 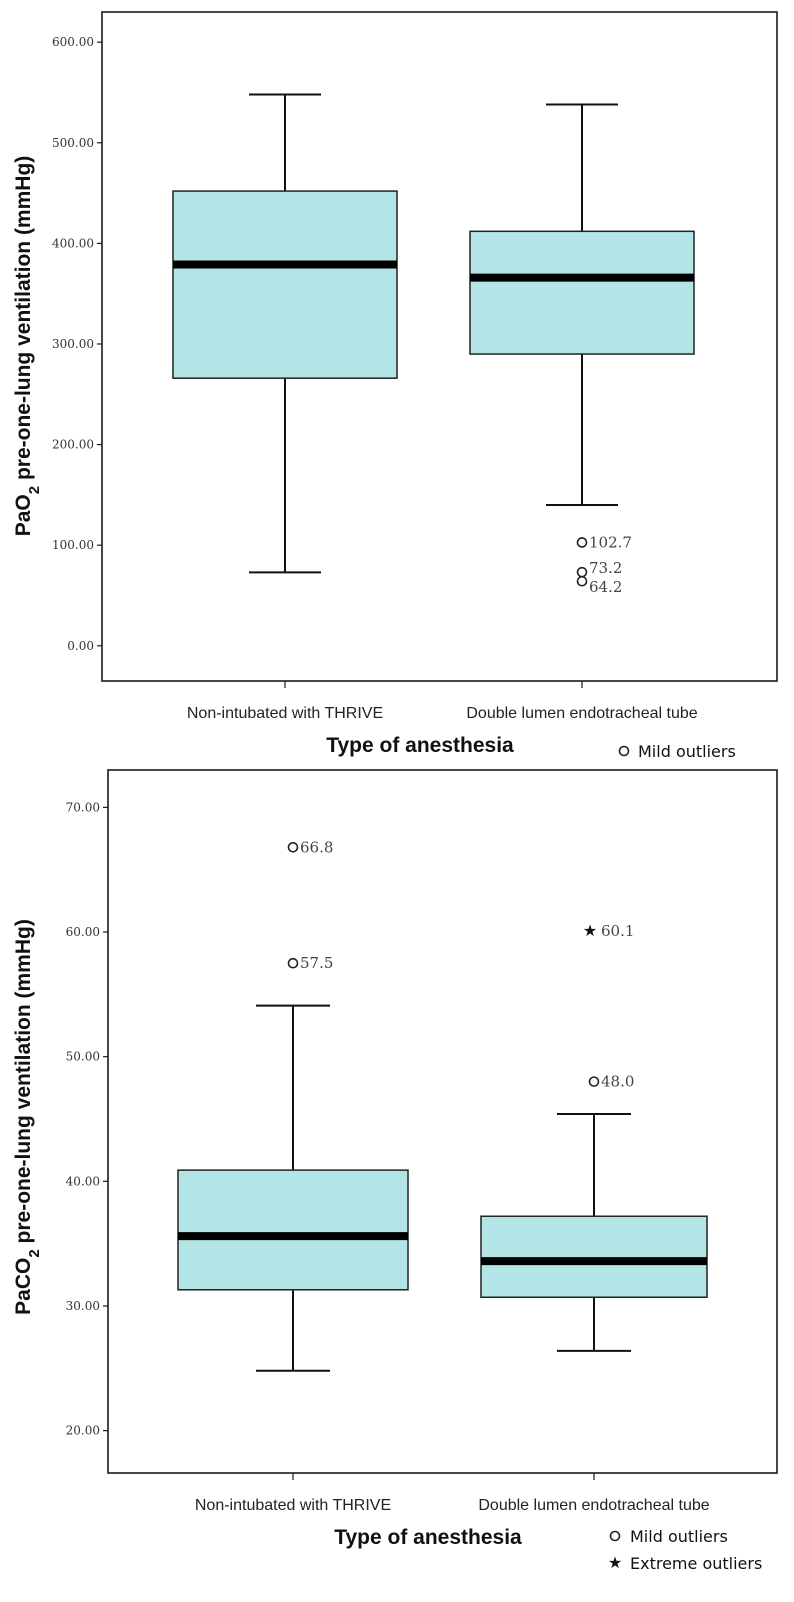 I want to click on y-tick-label: 50.00, so click(x=83, y=1057).